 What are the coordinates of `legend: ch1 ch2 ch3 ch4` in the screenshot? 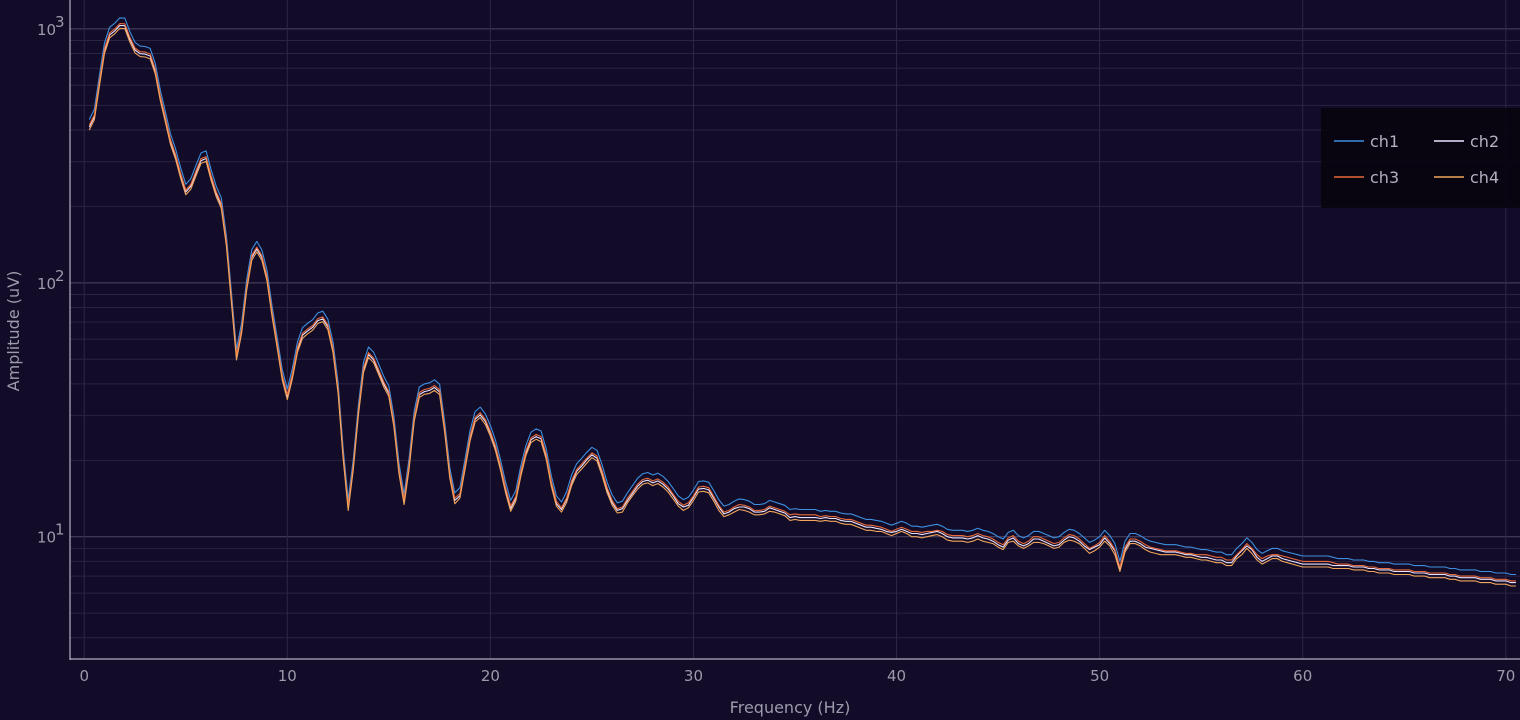 It's located at (1420, 158).